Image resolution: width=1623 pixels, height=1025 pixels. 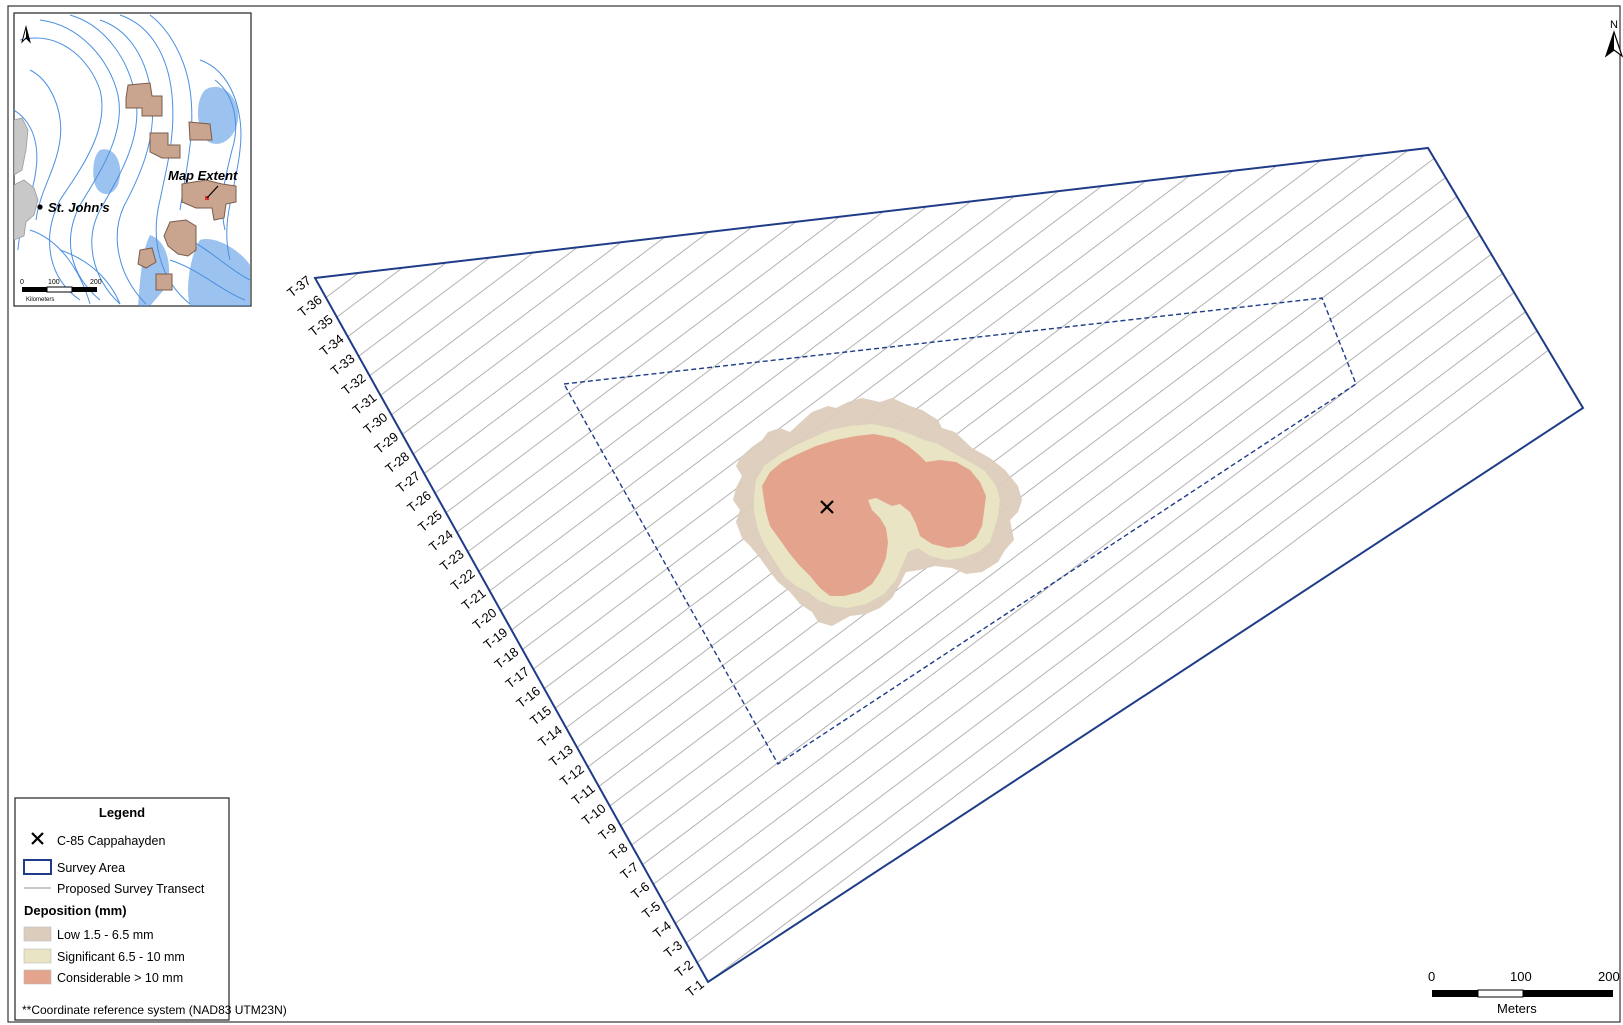 I want to click on considerable-deposition-swatch, so click(x=37, y=977).